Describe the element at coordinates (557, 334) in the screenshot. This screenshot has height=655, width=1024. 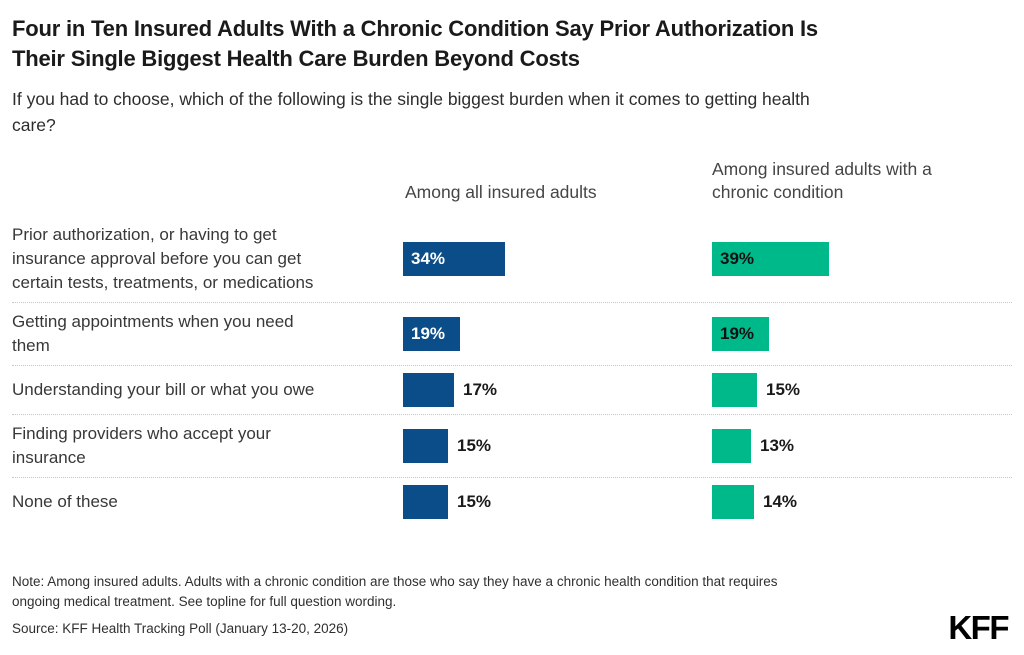
I see `bar-cell-all-insured: 19%` at that location.